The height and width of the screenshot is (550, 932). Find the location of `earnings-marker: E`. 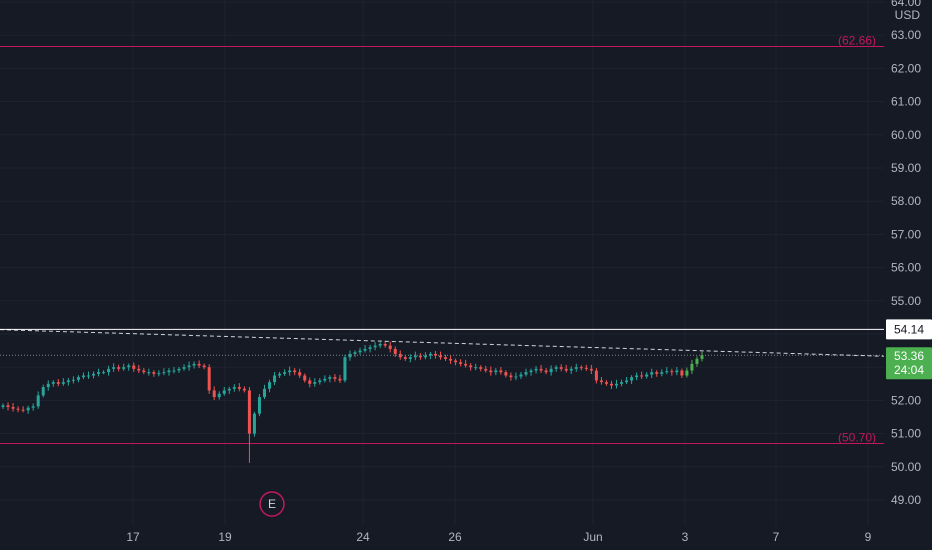

earnings-marker: E is located at coordinates (272, 504).